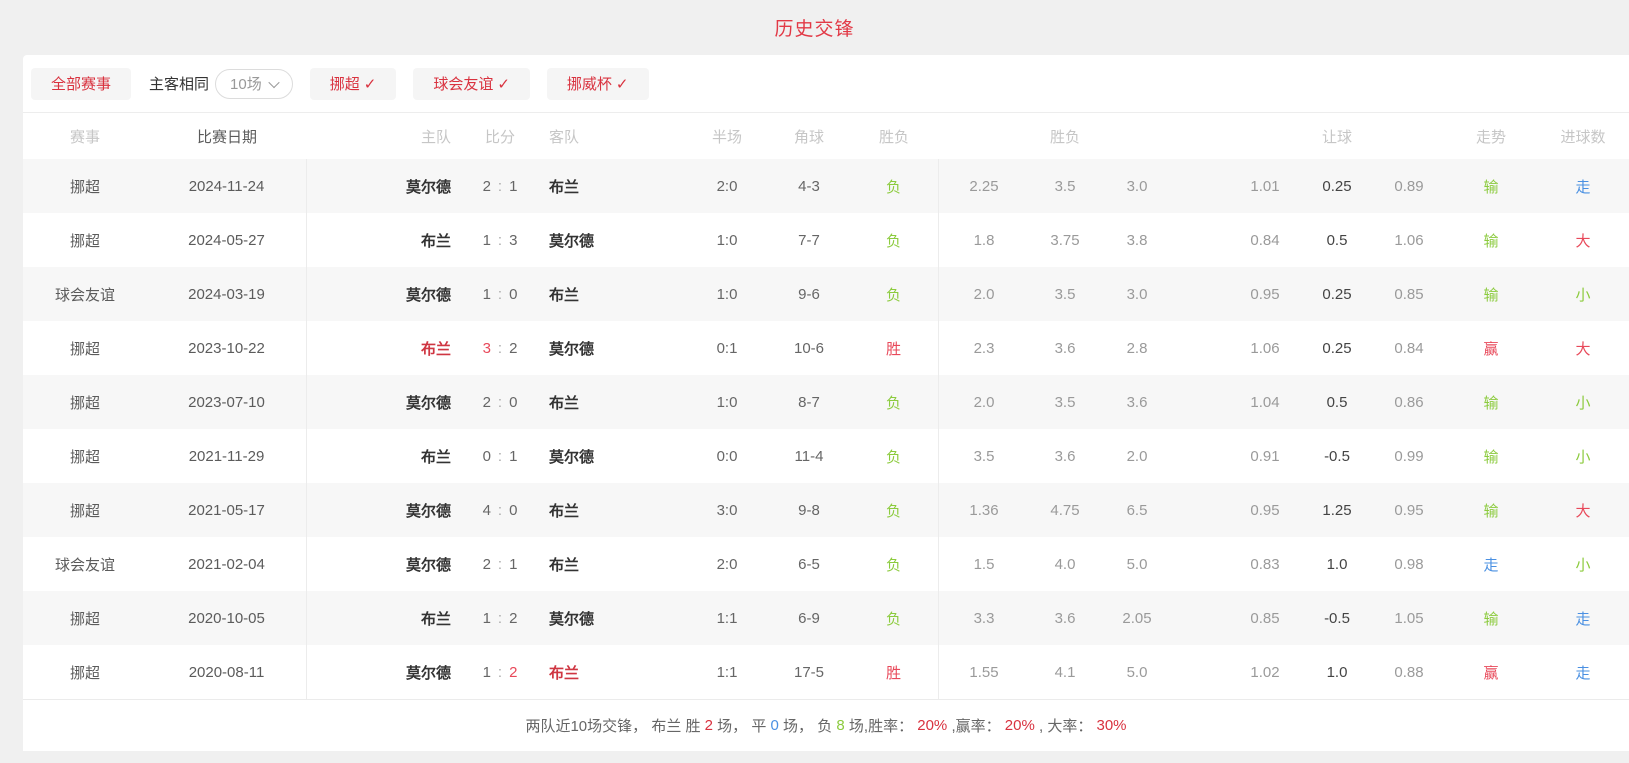  Describe the element at coordinates (513, 294) in the screenshot. I see `away-goals: 0` at that location.